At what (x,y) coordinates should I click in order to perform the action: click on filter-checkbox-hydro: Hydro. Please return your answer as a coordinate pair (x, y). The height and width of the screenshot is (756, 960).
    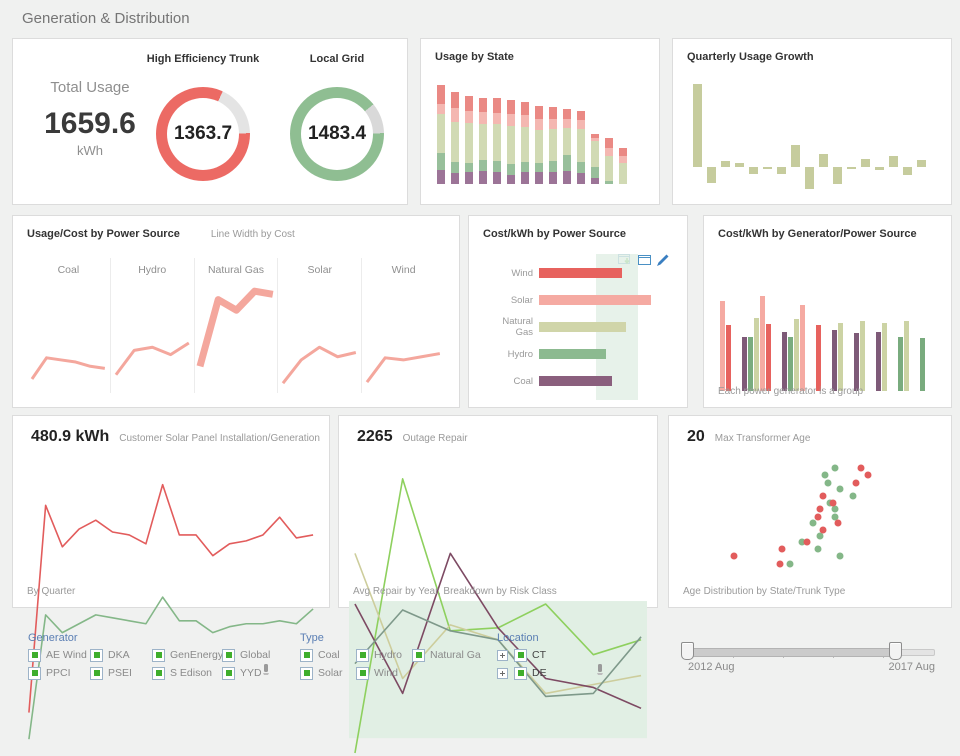
    Looking at the image, I should click on (384, 655).